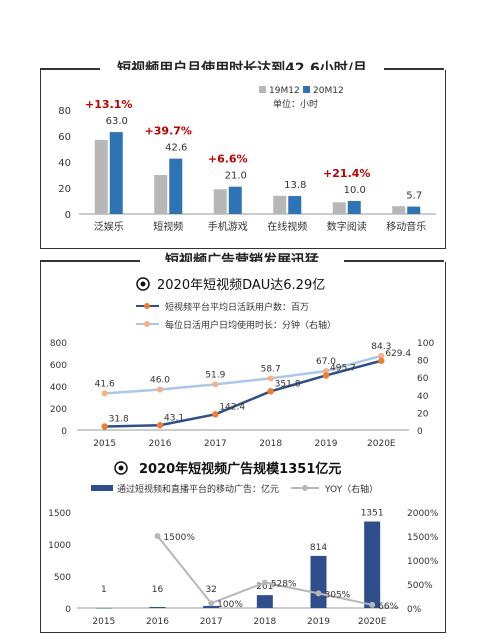 This screenshot has height=644, width=484. I want to click on data-label-yoy: 66%, so click(388, 607).